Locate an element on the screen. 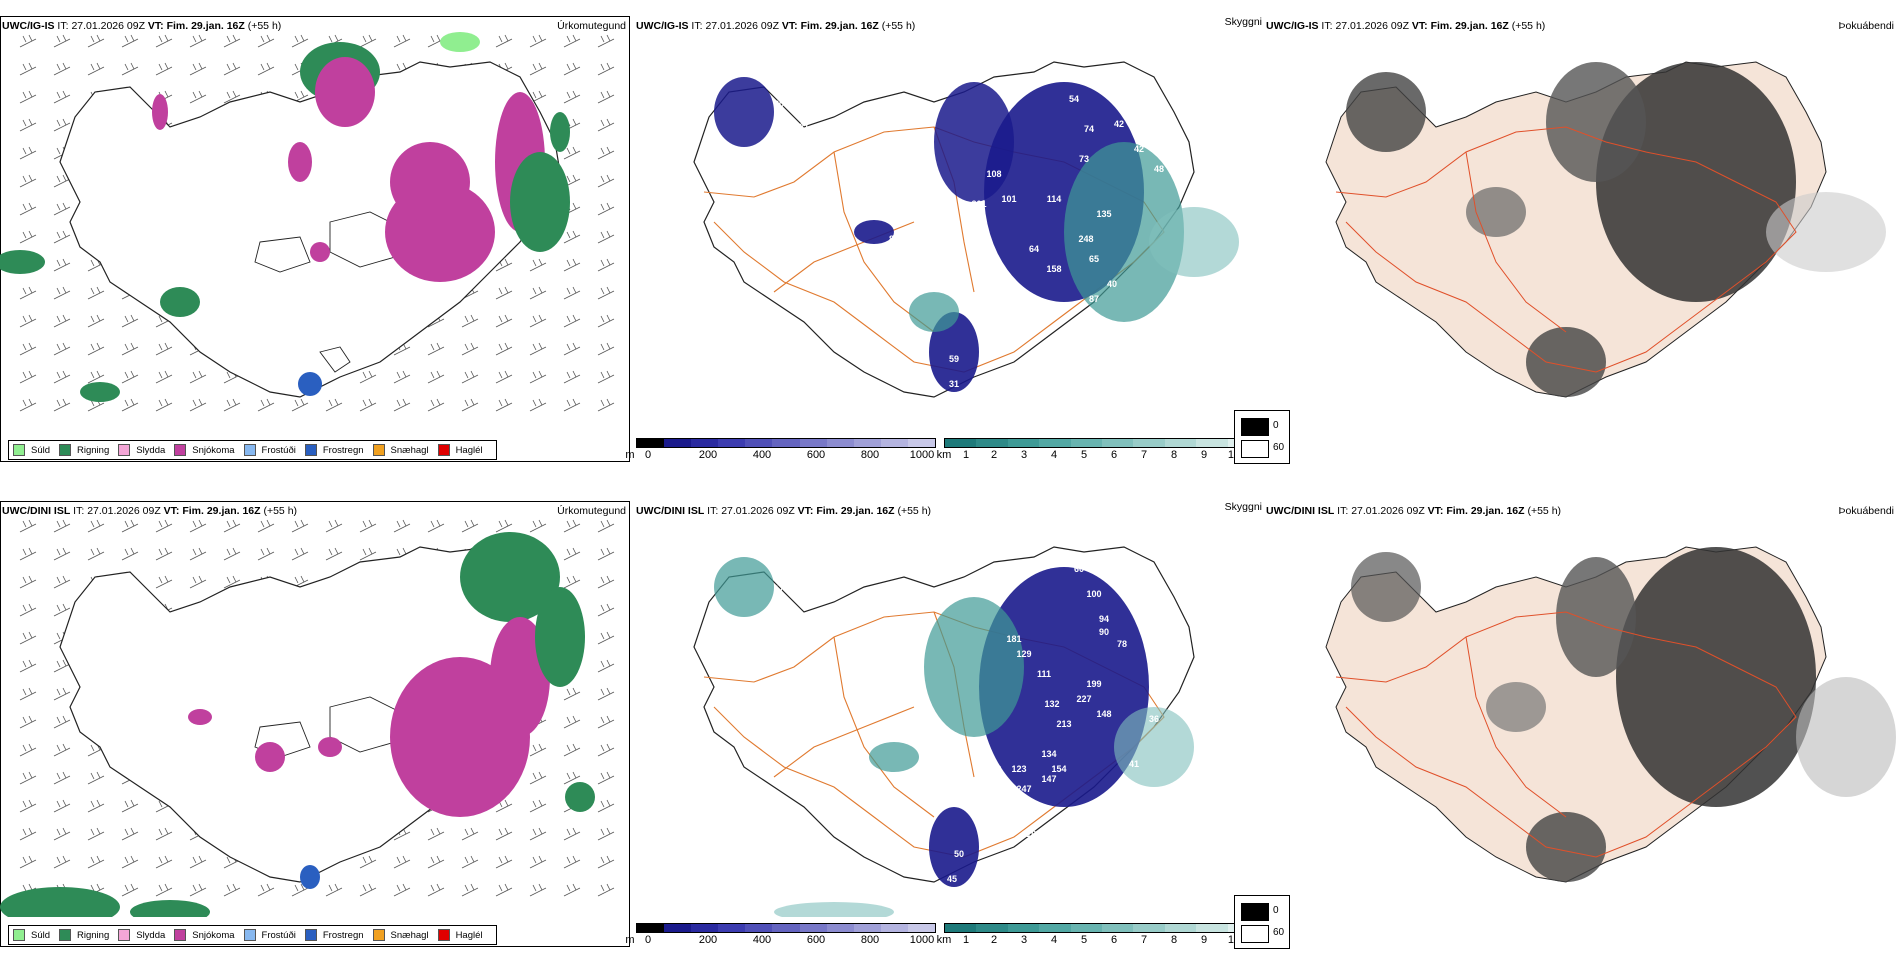 The width and height of the screenshot is (1900, 960). vbar-tick: 6 is located at coordinates (1114, 940).